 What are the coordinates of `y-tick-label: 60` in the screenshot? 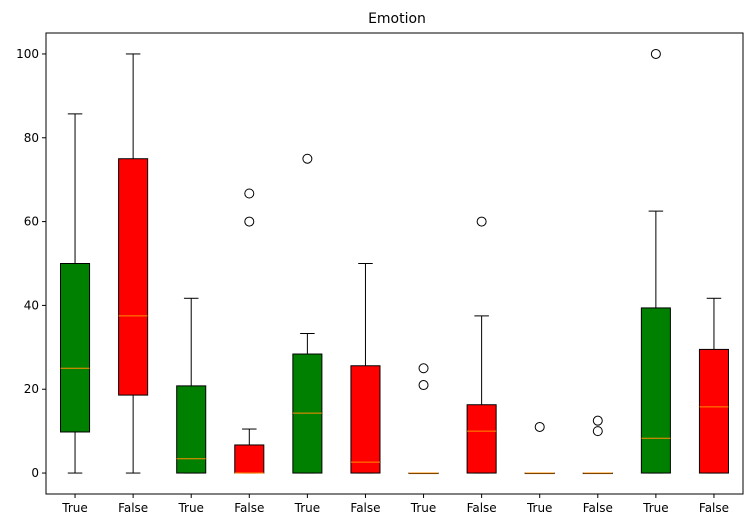 It's located at (31, 222).